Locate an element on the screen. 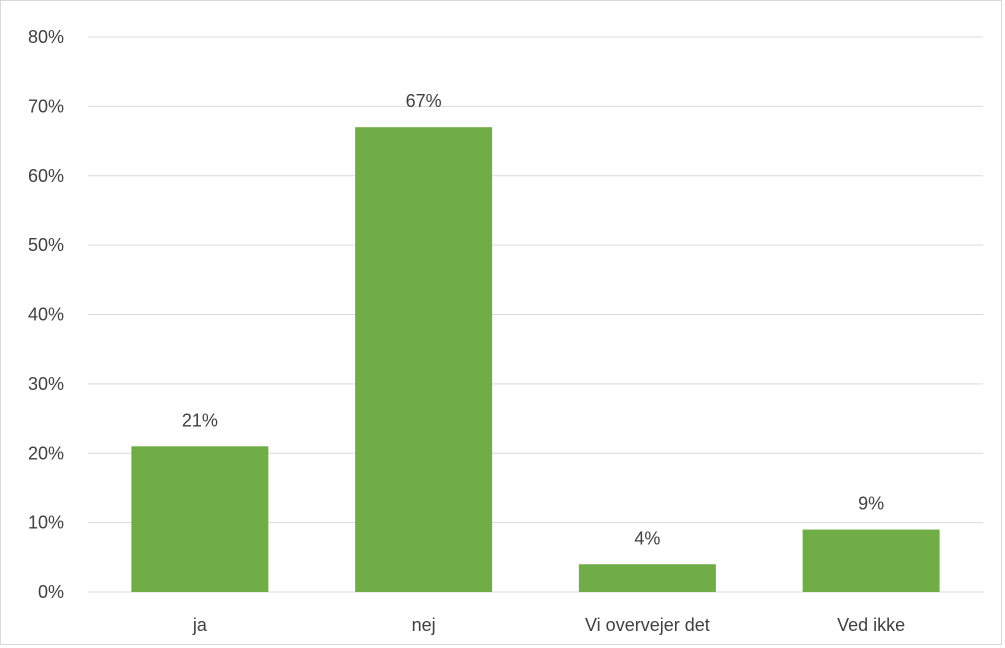 The height and width of the screenshot is (648, 1005). y-tick-label: 40% is located at coordinates (46, 315).